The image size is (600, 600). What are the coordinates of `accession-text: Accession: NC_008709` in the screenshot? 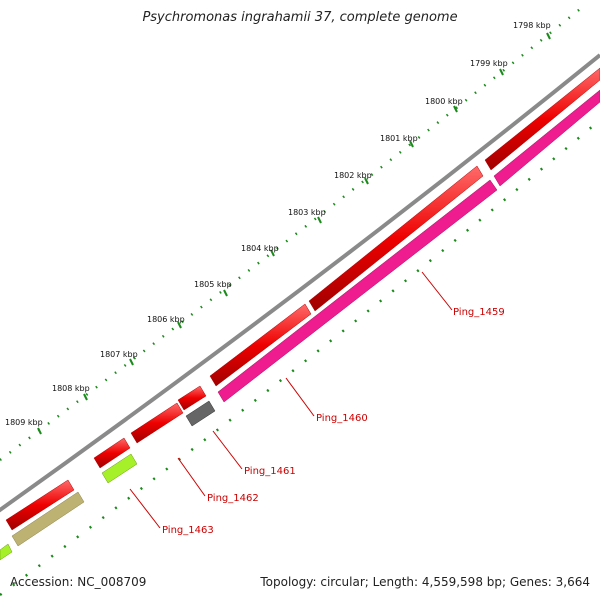 It's located at (78, 582).